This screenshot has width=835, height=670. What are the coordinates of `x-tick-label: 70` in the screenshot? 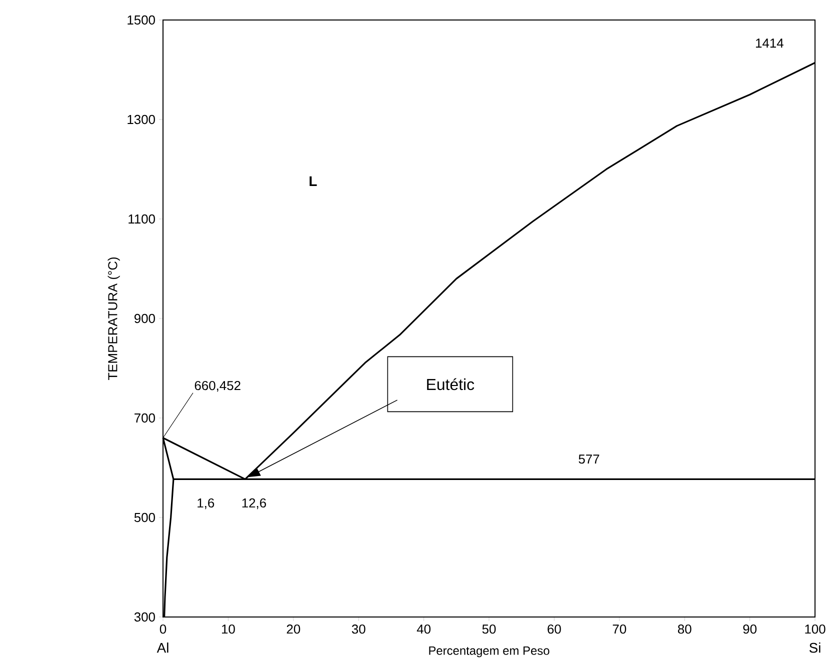 It's located at (619, 629).